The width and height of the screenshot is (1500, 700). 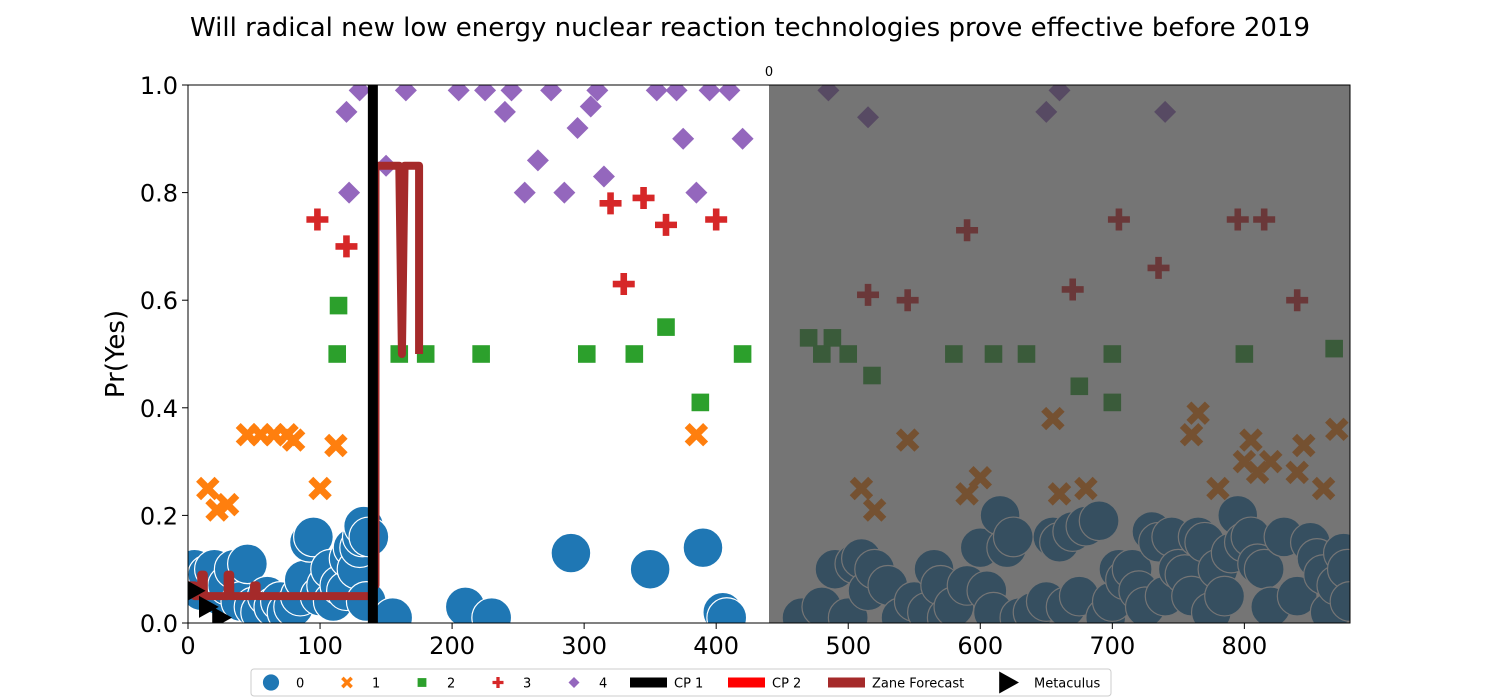 What do you see at coordinates (159, 409) in the screenshot?
I see `y-tick-label: 0.4` at bounding box center [159, 409].